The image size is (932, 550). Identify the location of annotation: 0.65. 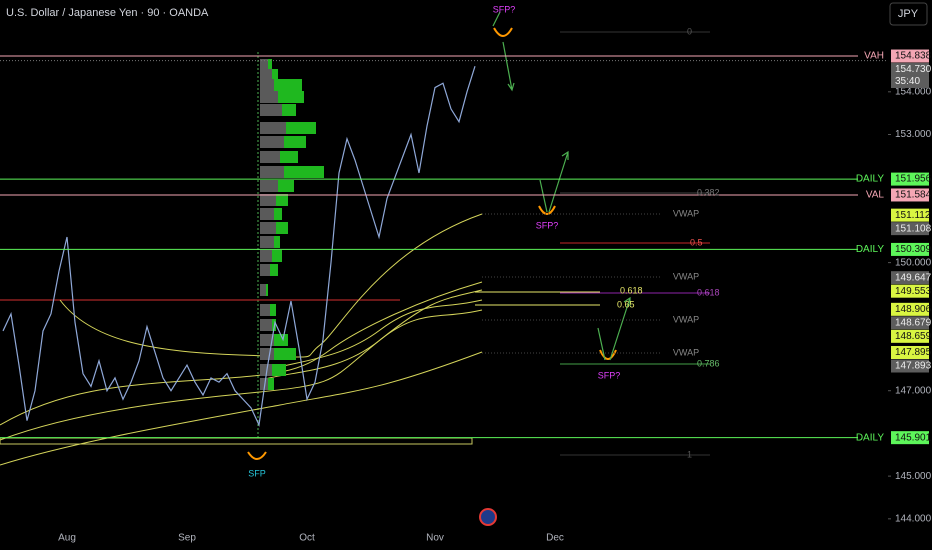
(626, 304).